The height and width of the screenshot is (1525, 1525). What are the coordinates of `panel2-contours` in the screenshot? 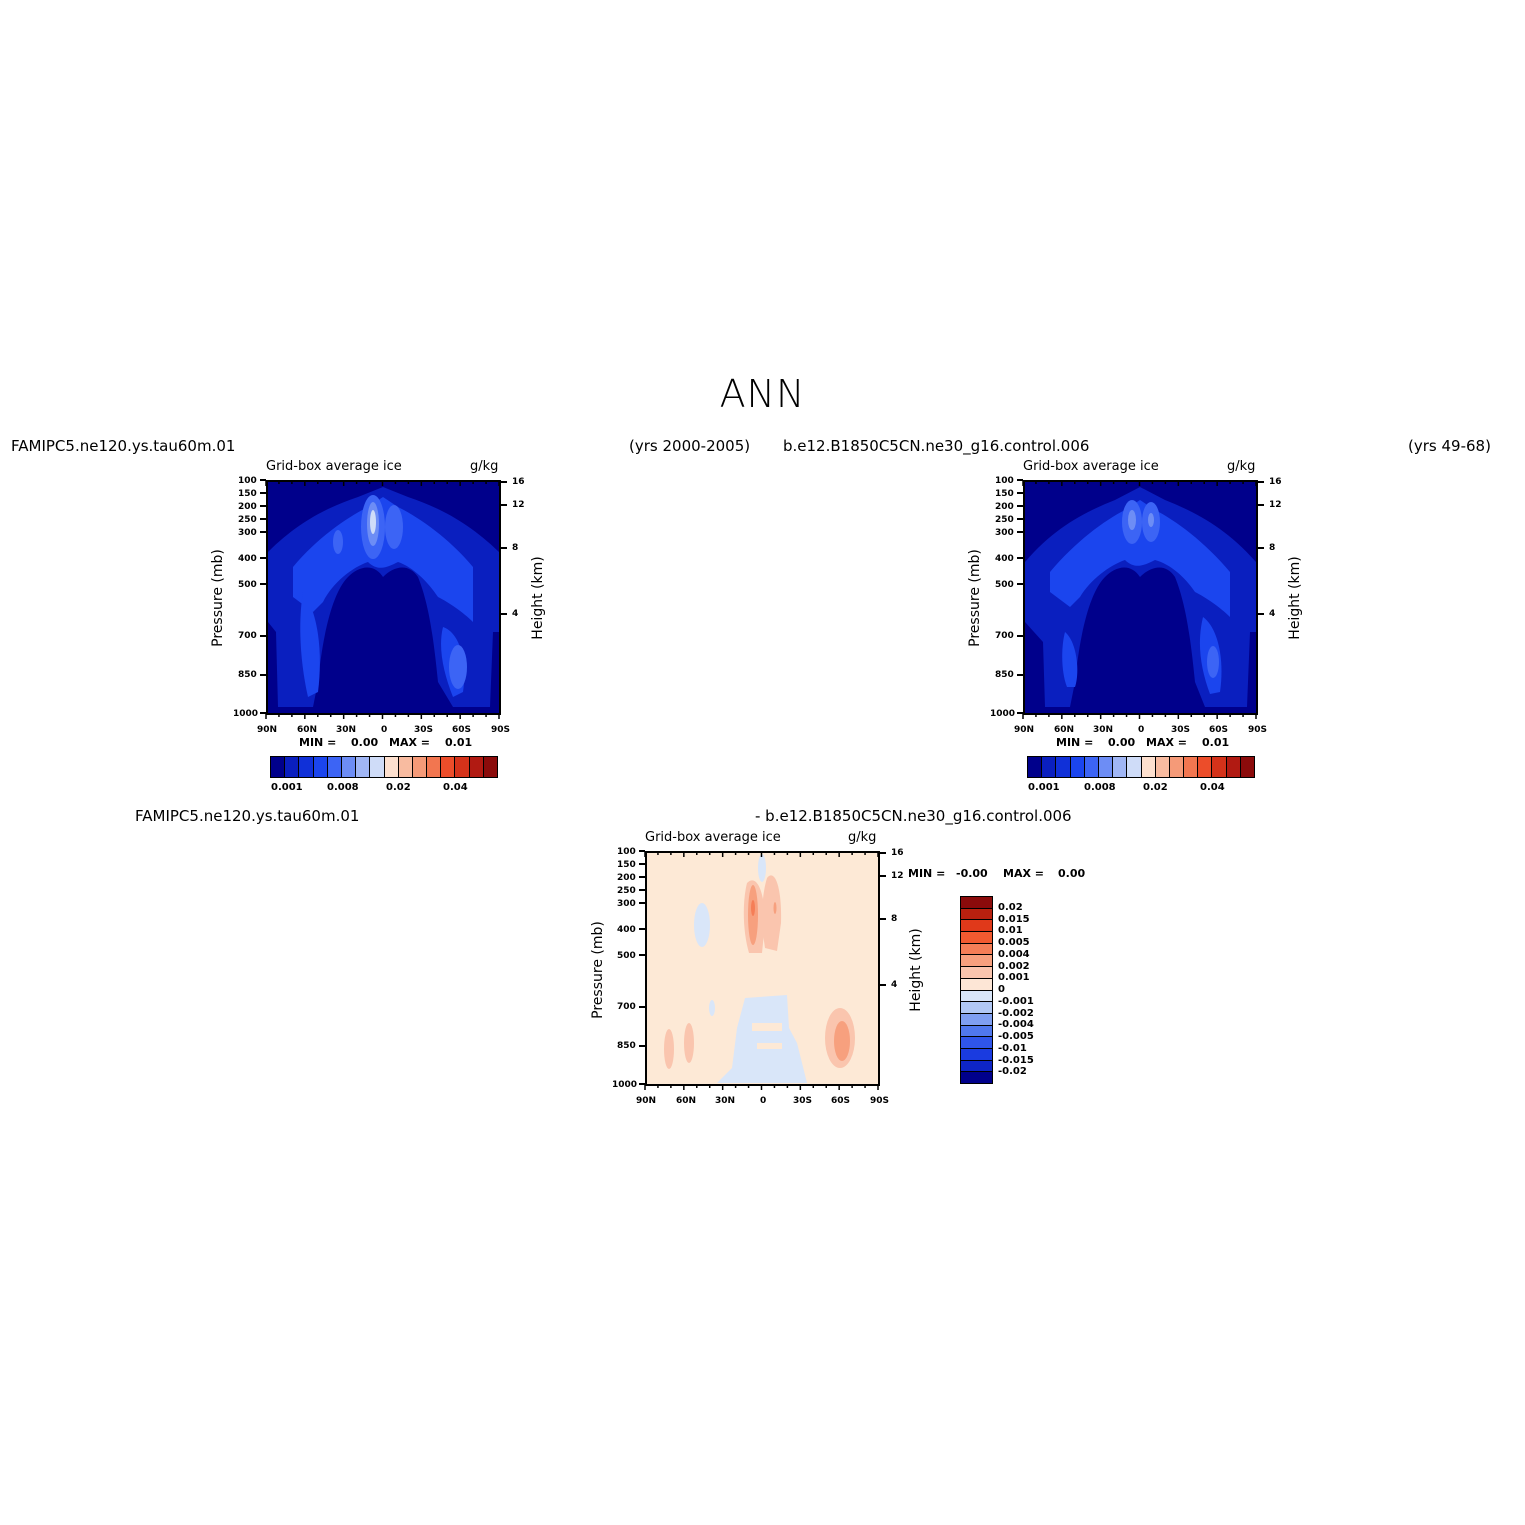 It's located at (1140, 597).